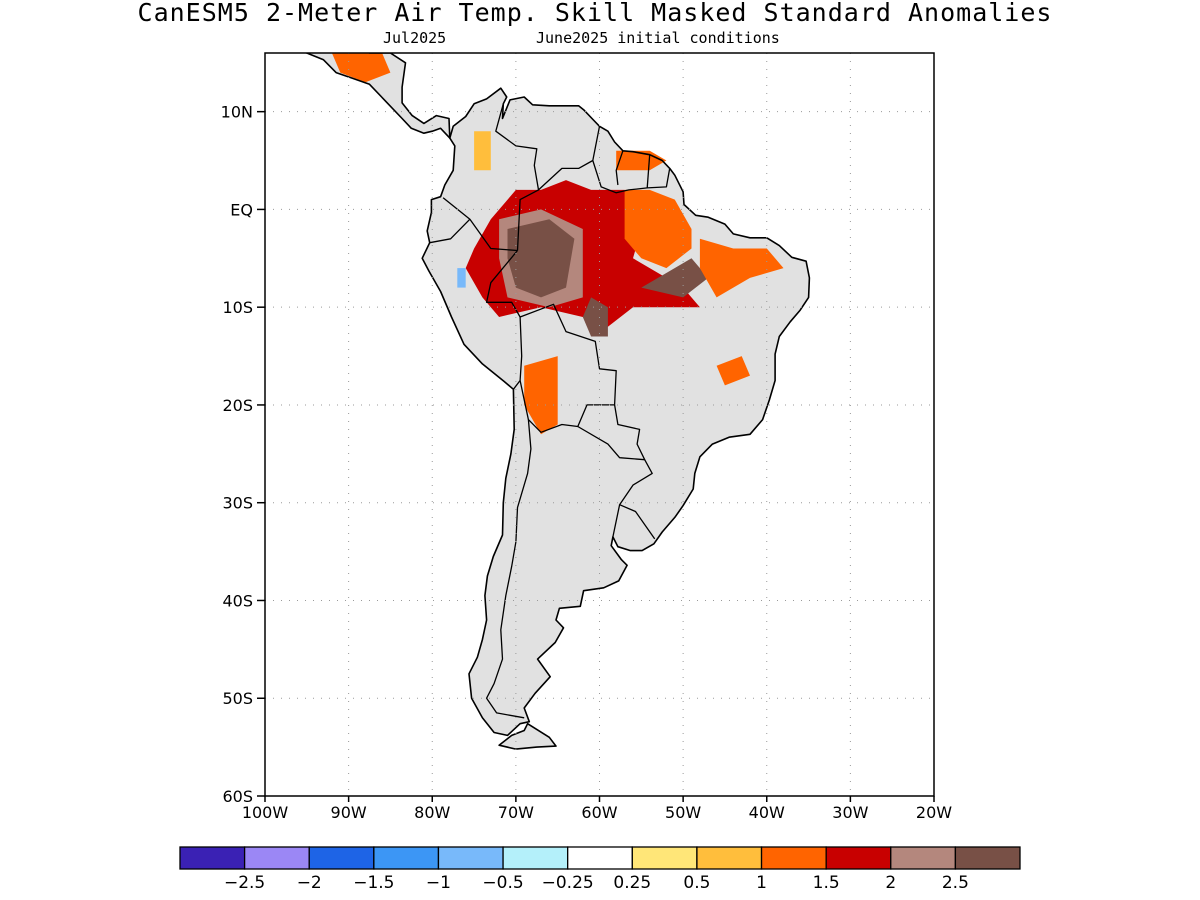  I want to click on anomaly-region-bolivia-orange, so click(541, 395).